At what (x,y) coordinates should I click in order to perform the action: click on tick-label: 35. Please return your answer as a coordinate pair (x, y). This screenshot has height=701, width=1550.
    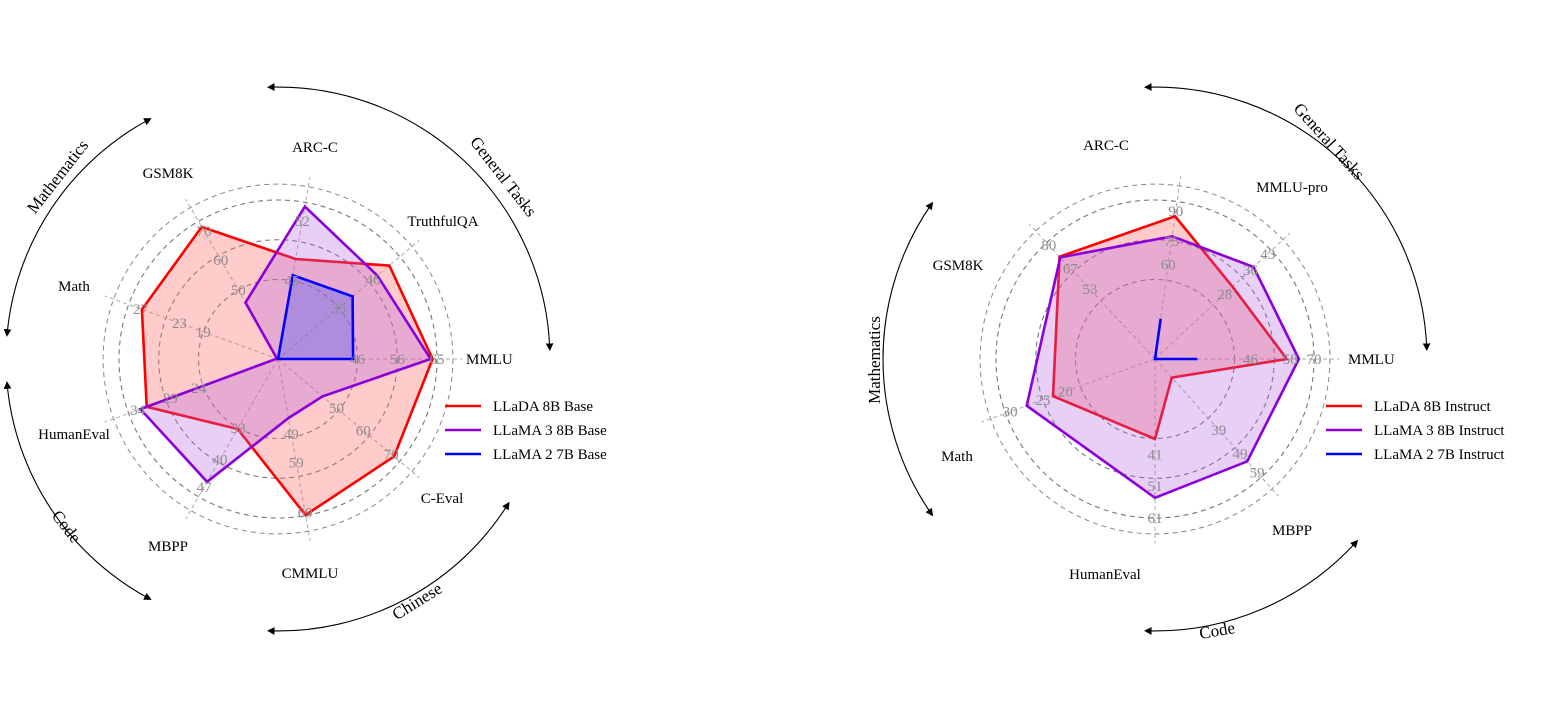
    Looking at the image, I should click on (338, 309).